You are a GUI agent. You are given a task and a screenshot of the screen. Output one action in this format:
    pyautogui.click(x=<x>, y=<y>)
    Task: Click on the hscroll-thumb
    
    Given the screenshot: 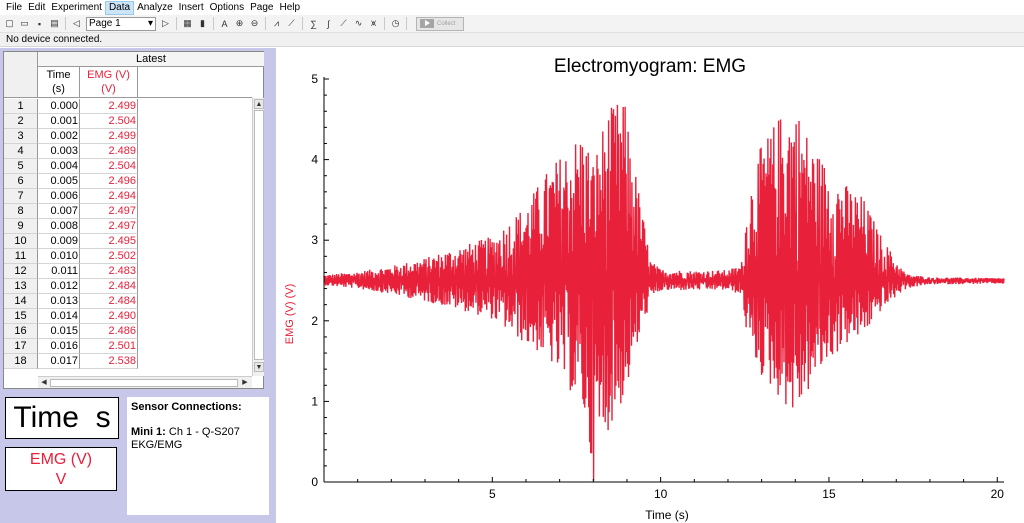 What is the action you would take?
    pyautogui.click(x=144, y=383)
    